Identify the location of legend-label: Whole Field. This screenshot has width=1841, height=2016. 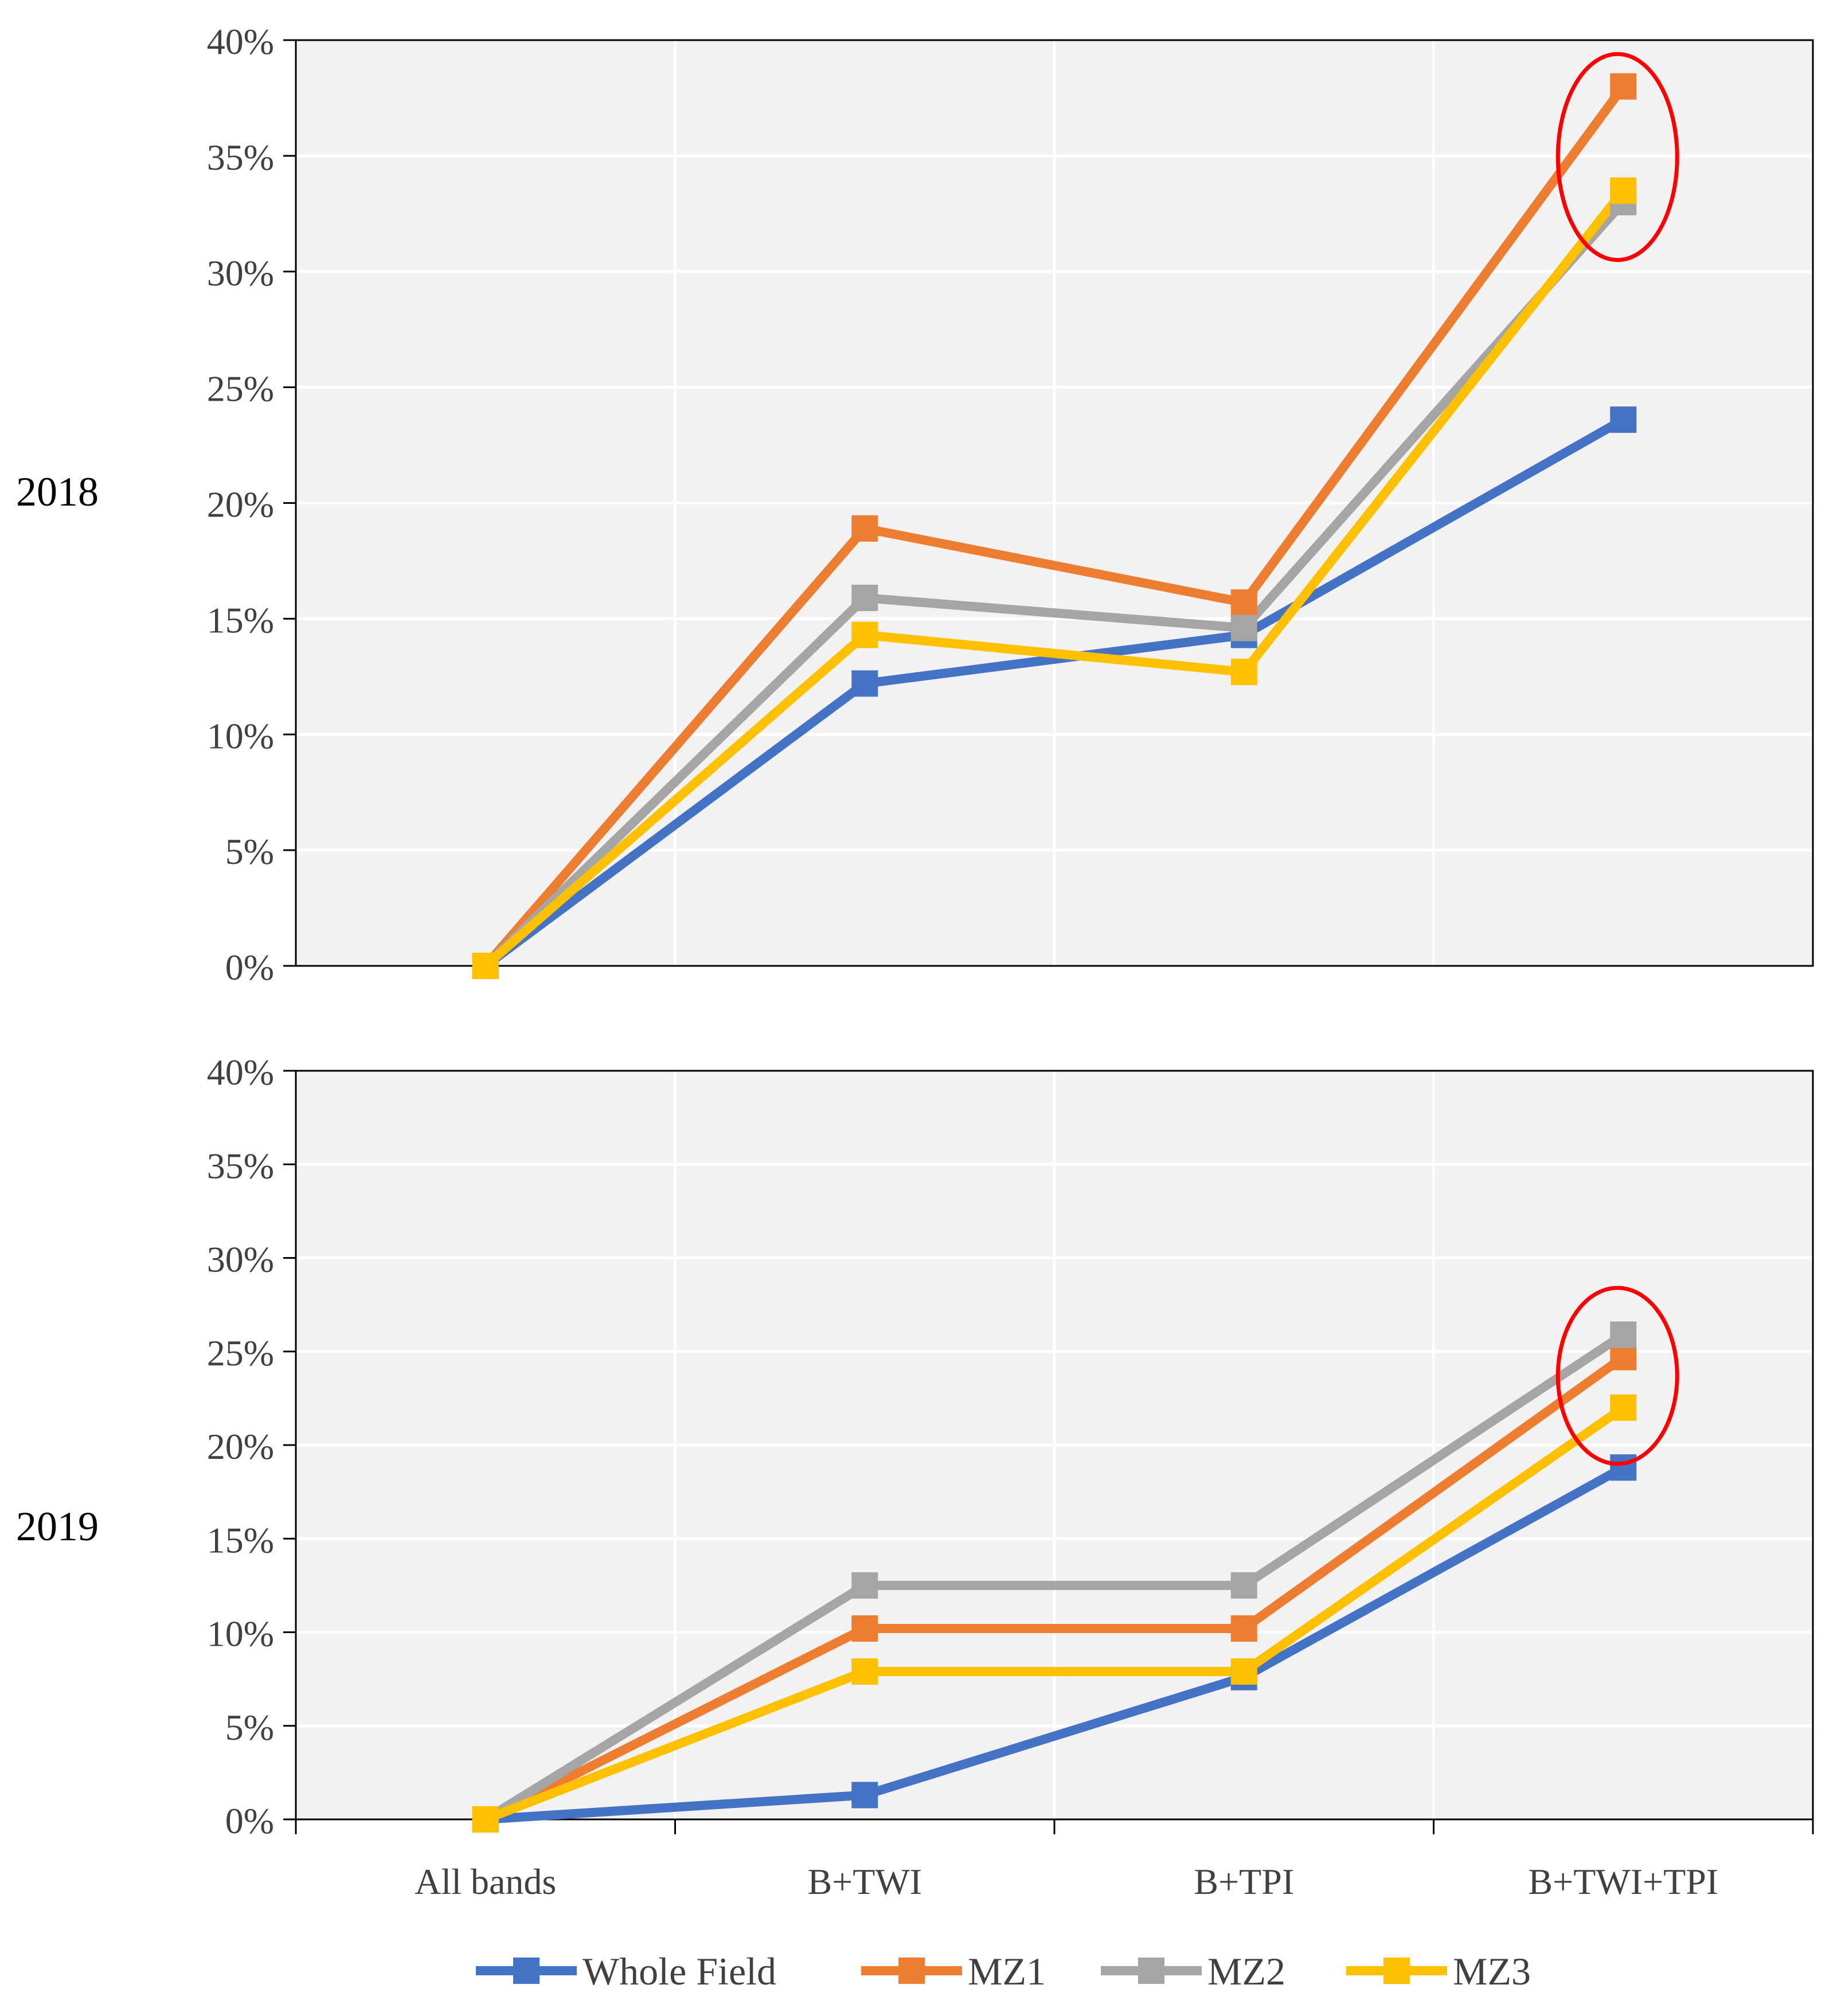
(679, 1971).